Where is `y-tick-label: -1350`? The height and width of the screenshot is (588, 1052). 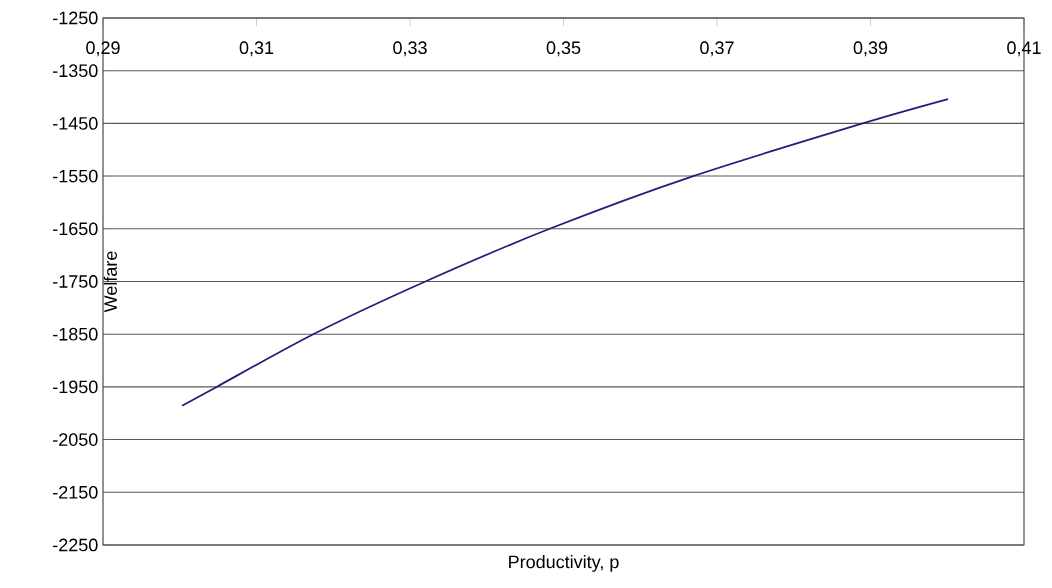 y-tick-label: -1350 is located at coordinates (75, 71).